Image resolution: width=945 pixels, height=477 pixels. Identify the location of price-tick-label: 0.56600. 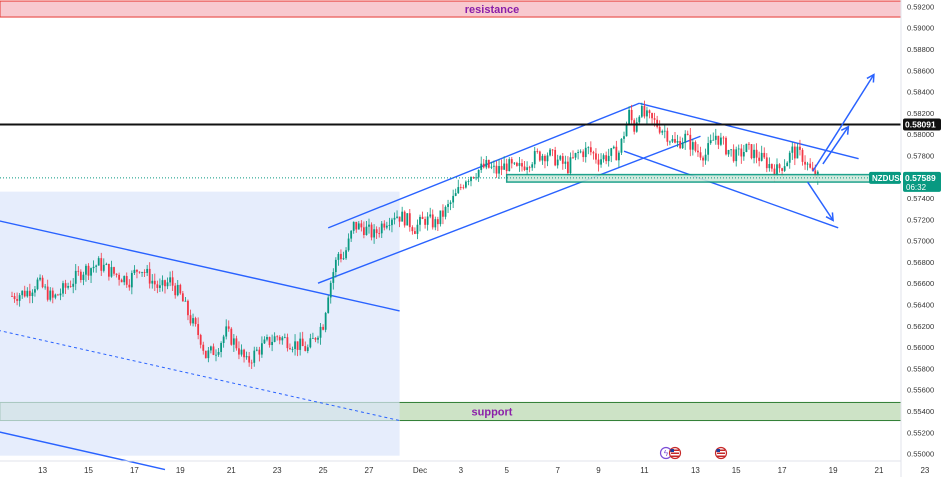
(920, 283).